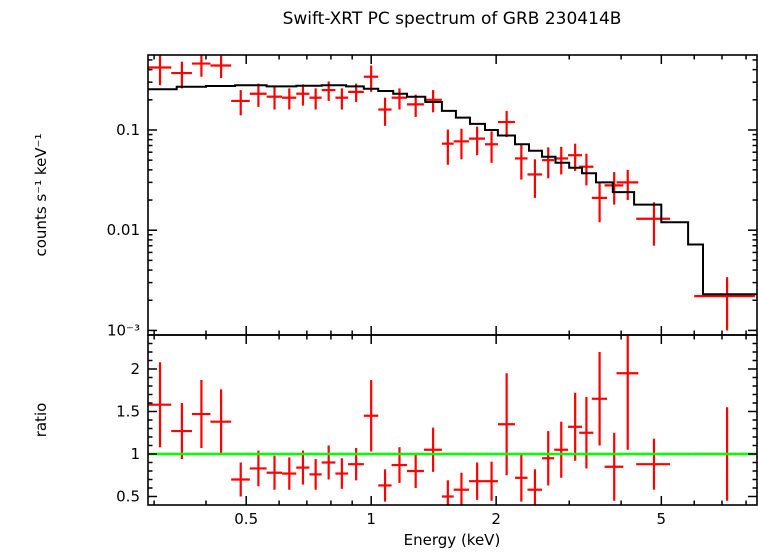  I want to click on x-tick-label: 1, so click(371, 519).